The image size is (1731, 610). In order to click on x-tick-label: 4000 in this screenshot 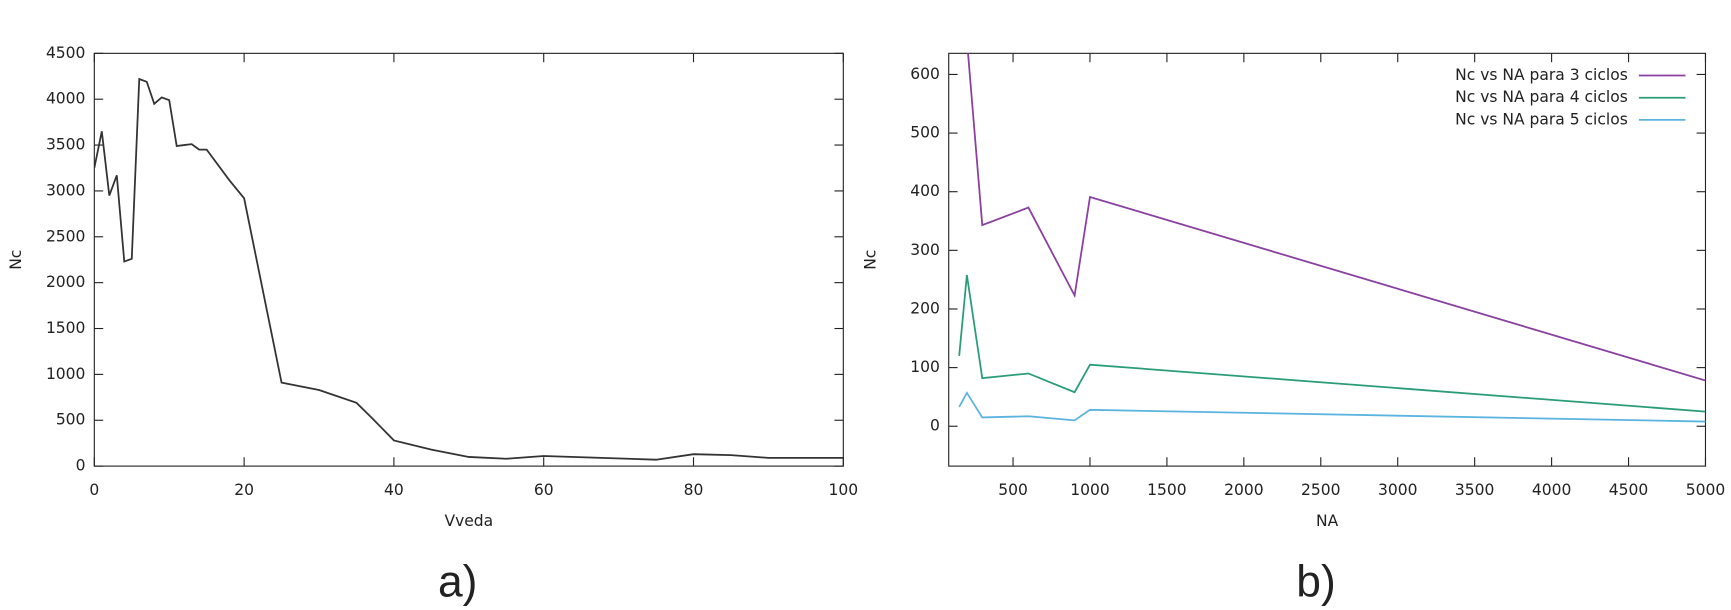, I will do `click(1551, 490)`.